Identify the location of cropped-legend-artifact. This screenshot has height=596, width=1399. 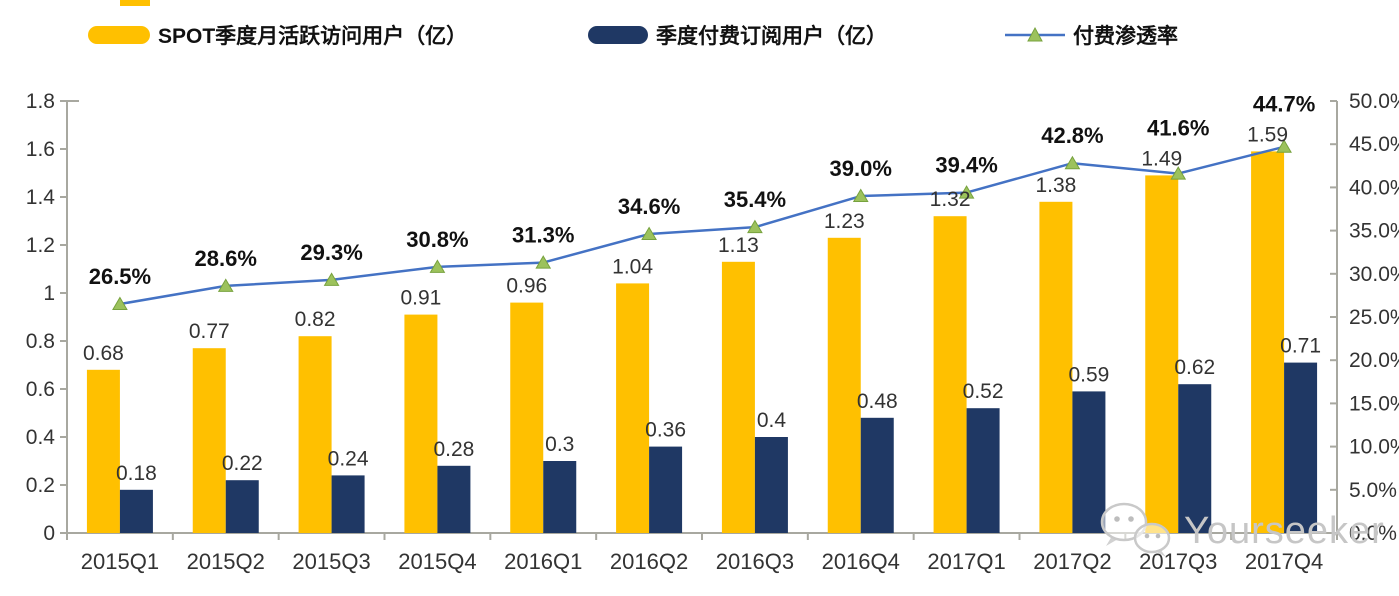
(135, 3).